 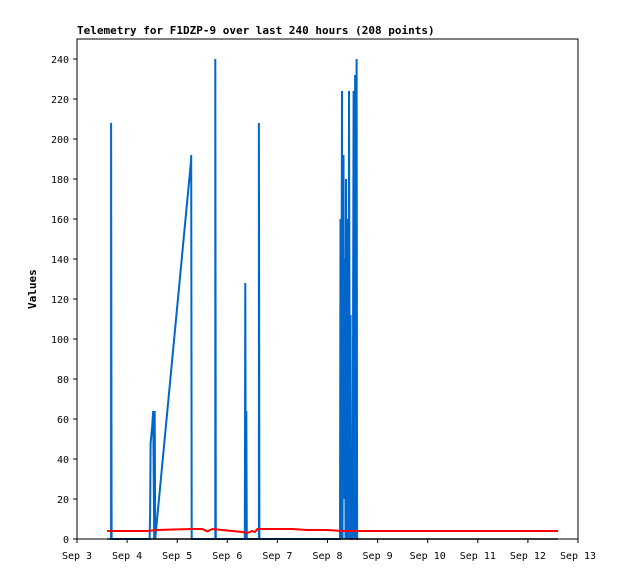 I want to click on y-axis-label: Values, so click(x=32, y=289).